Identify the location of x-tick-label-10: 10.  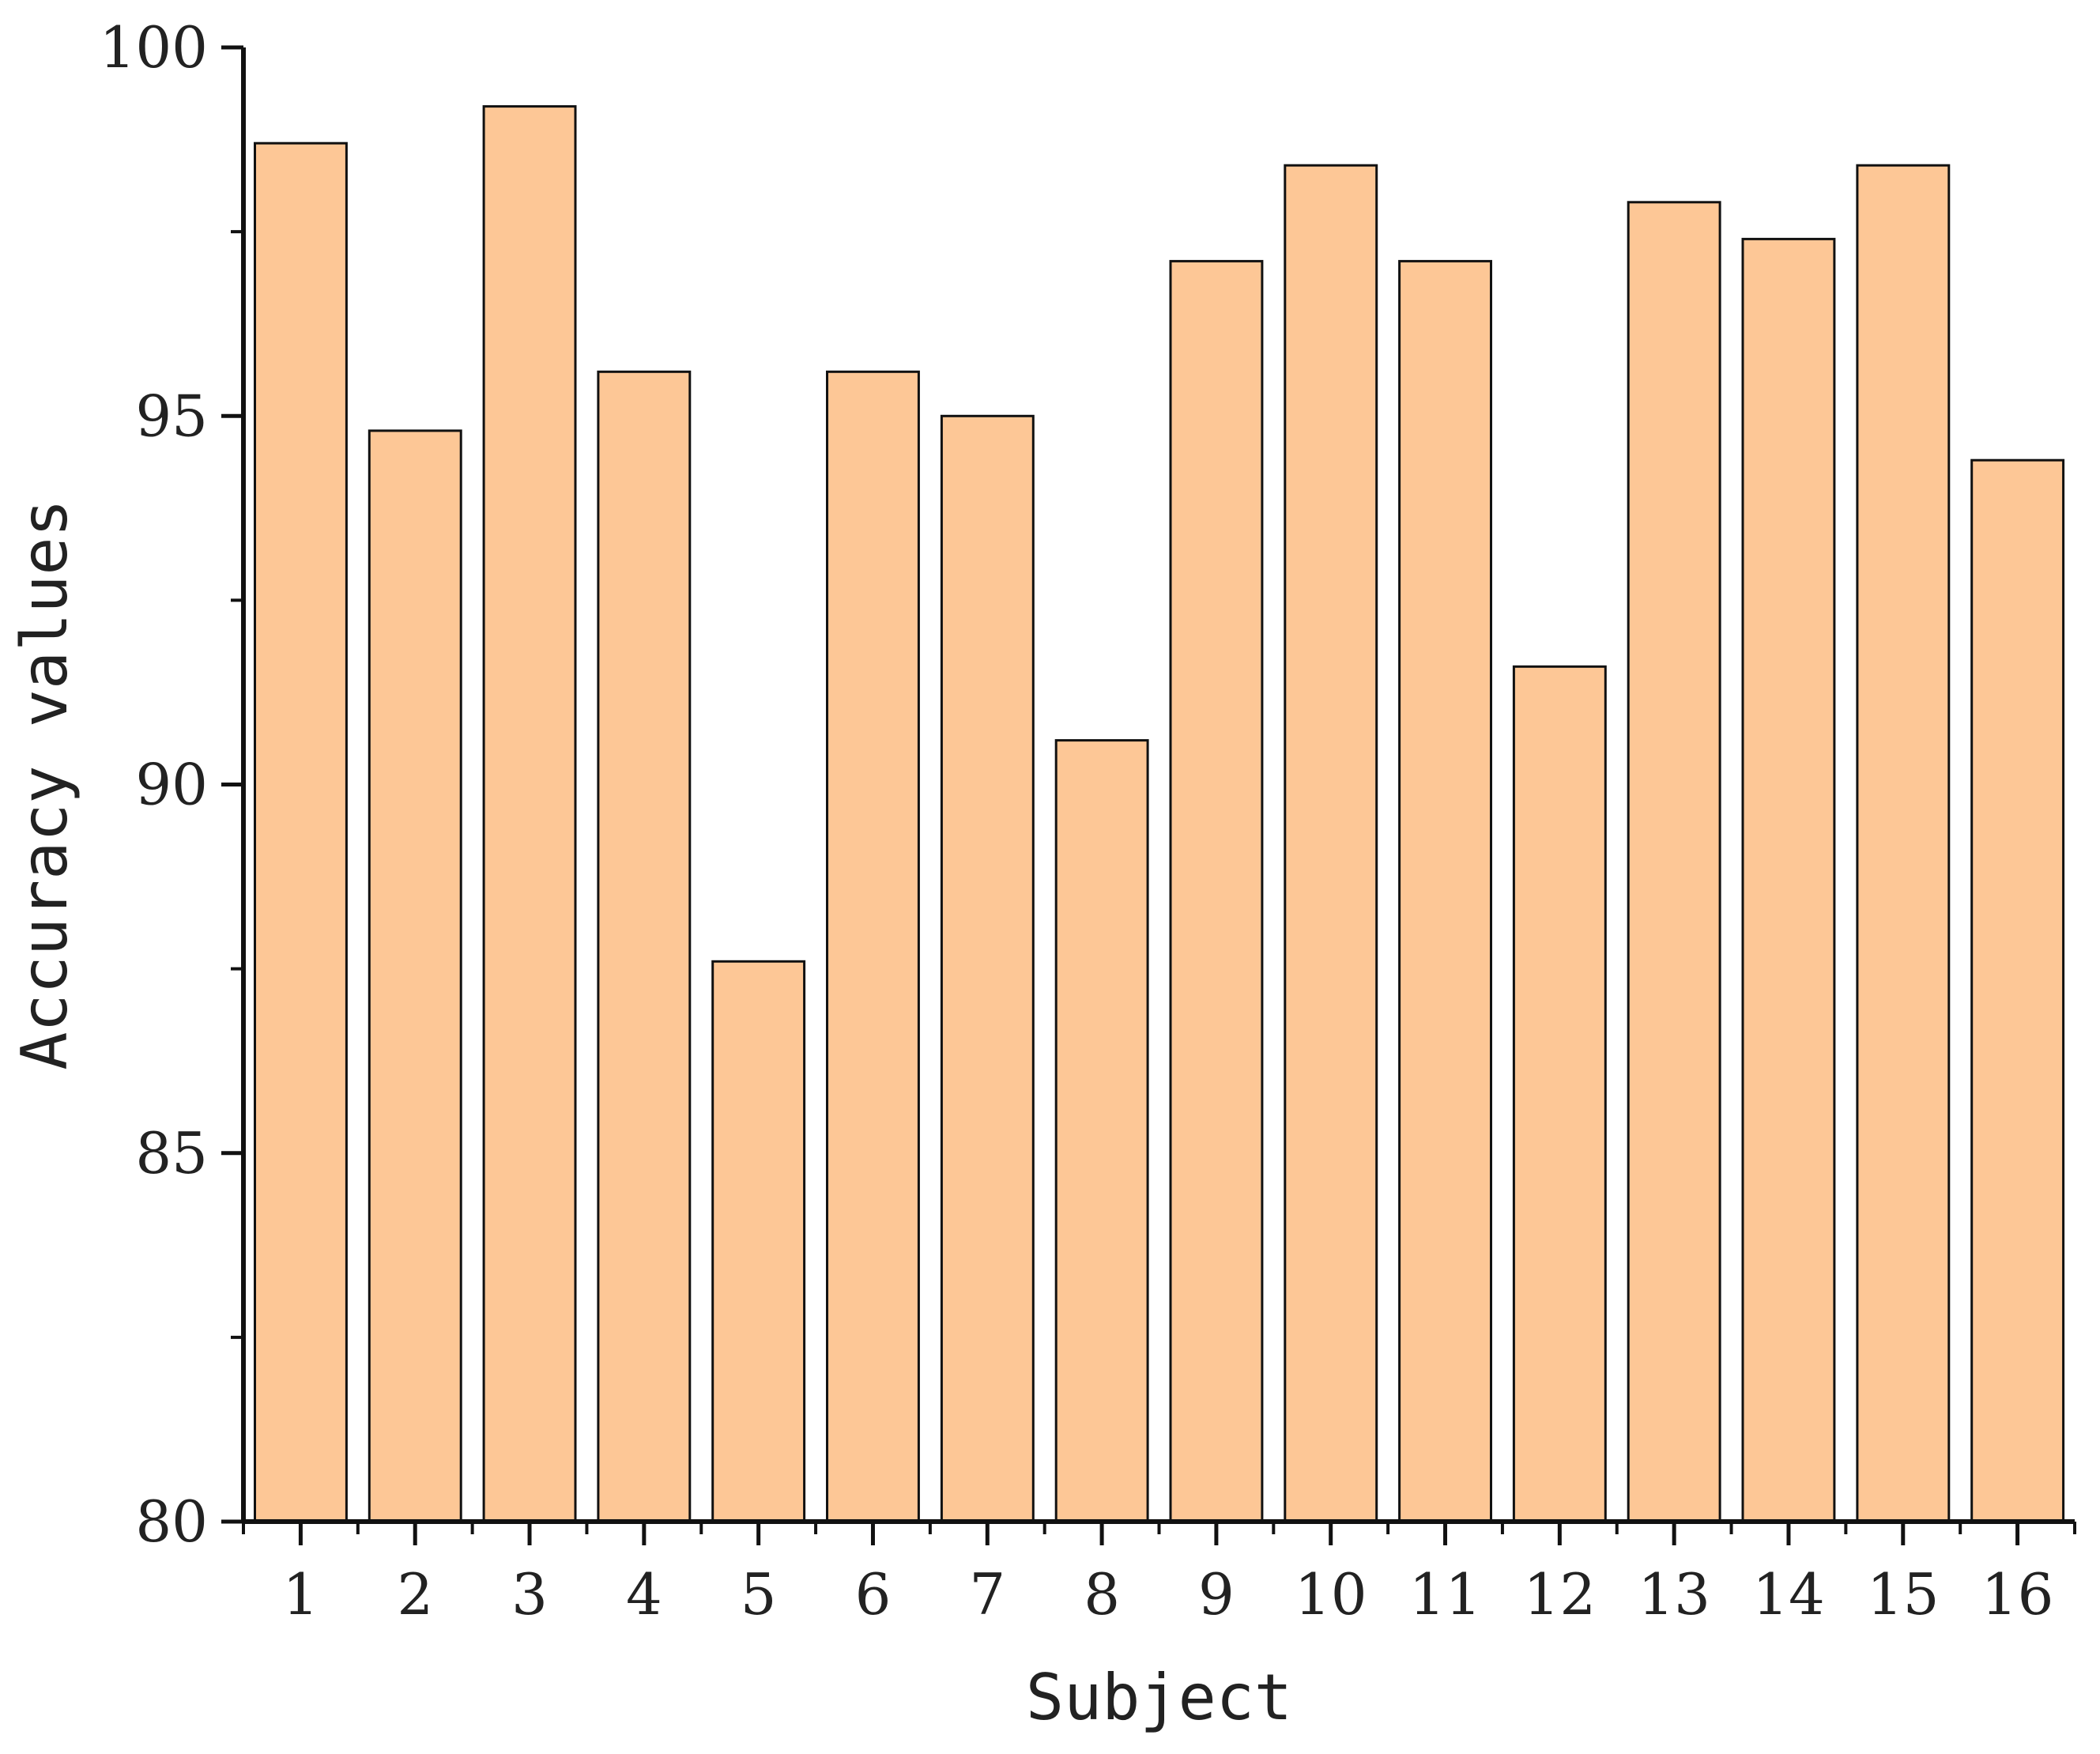
(1331, 1594).